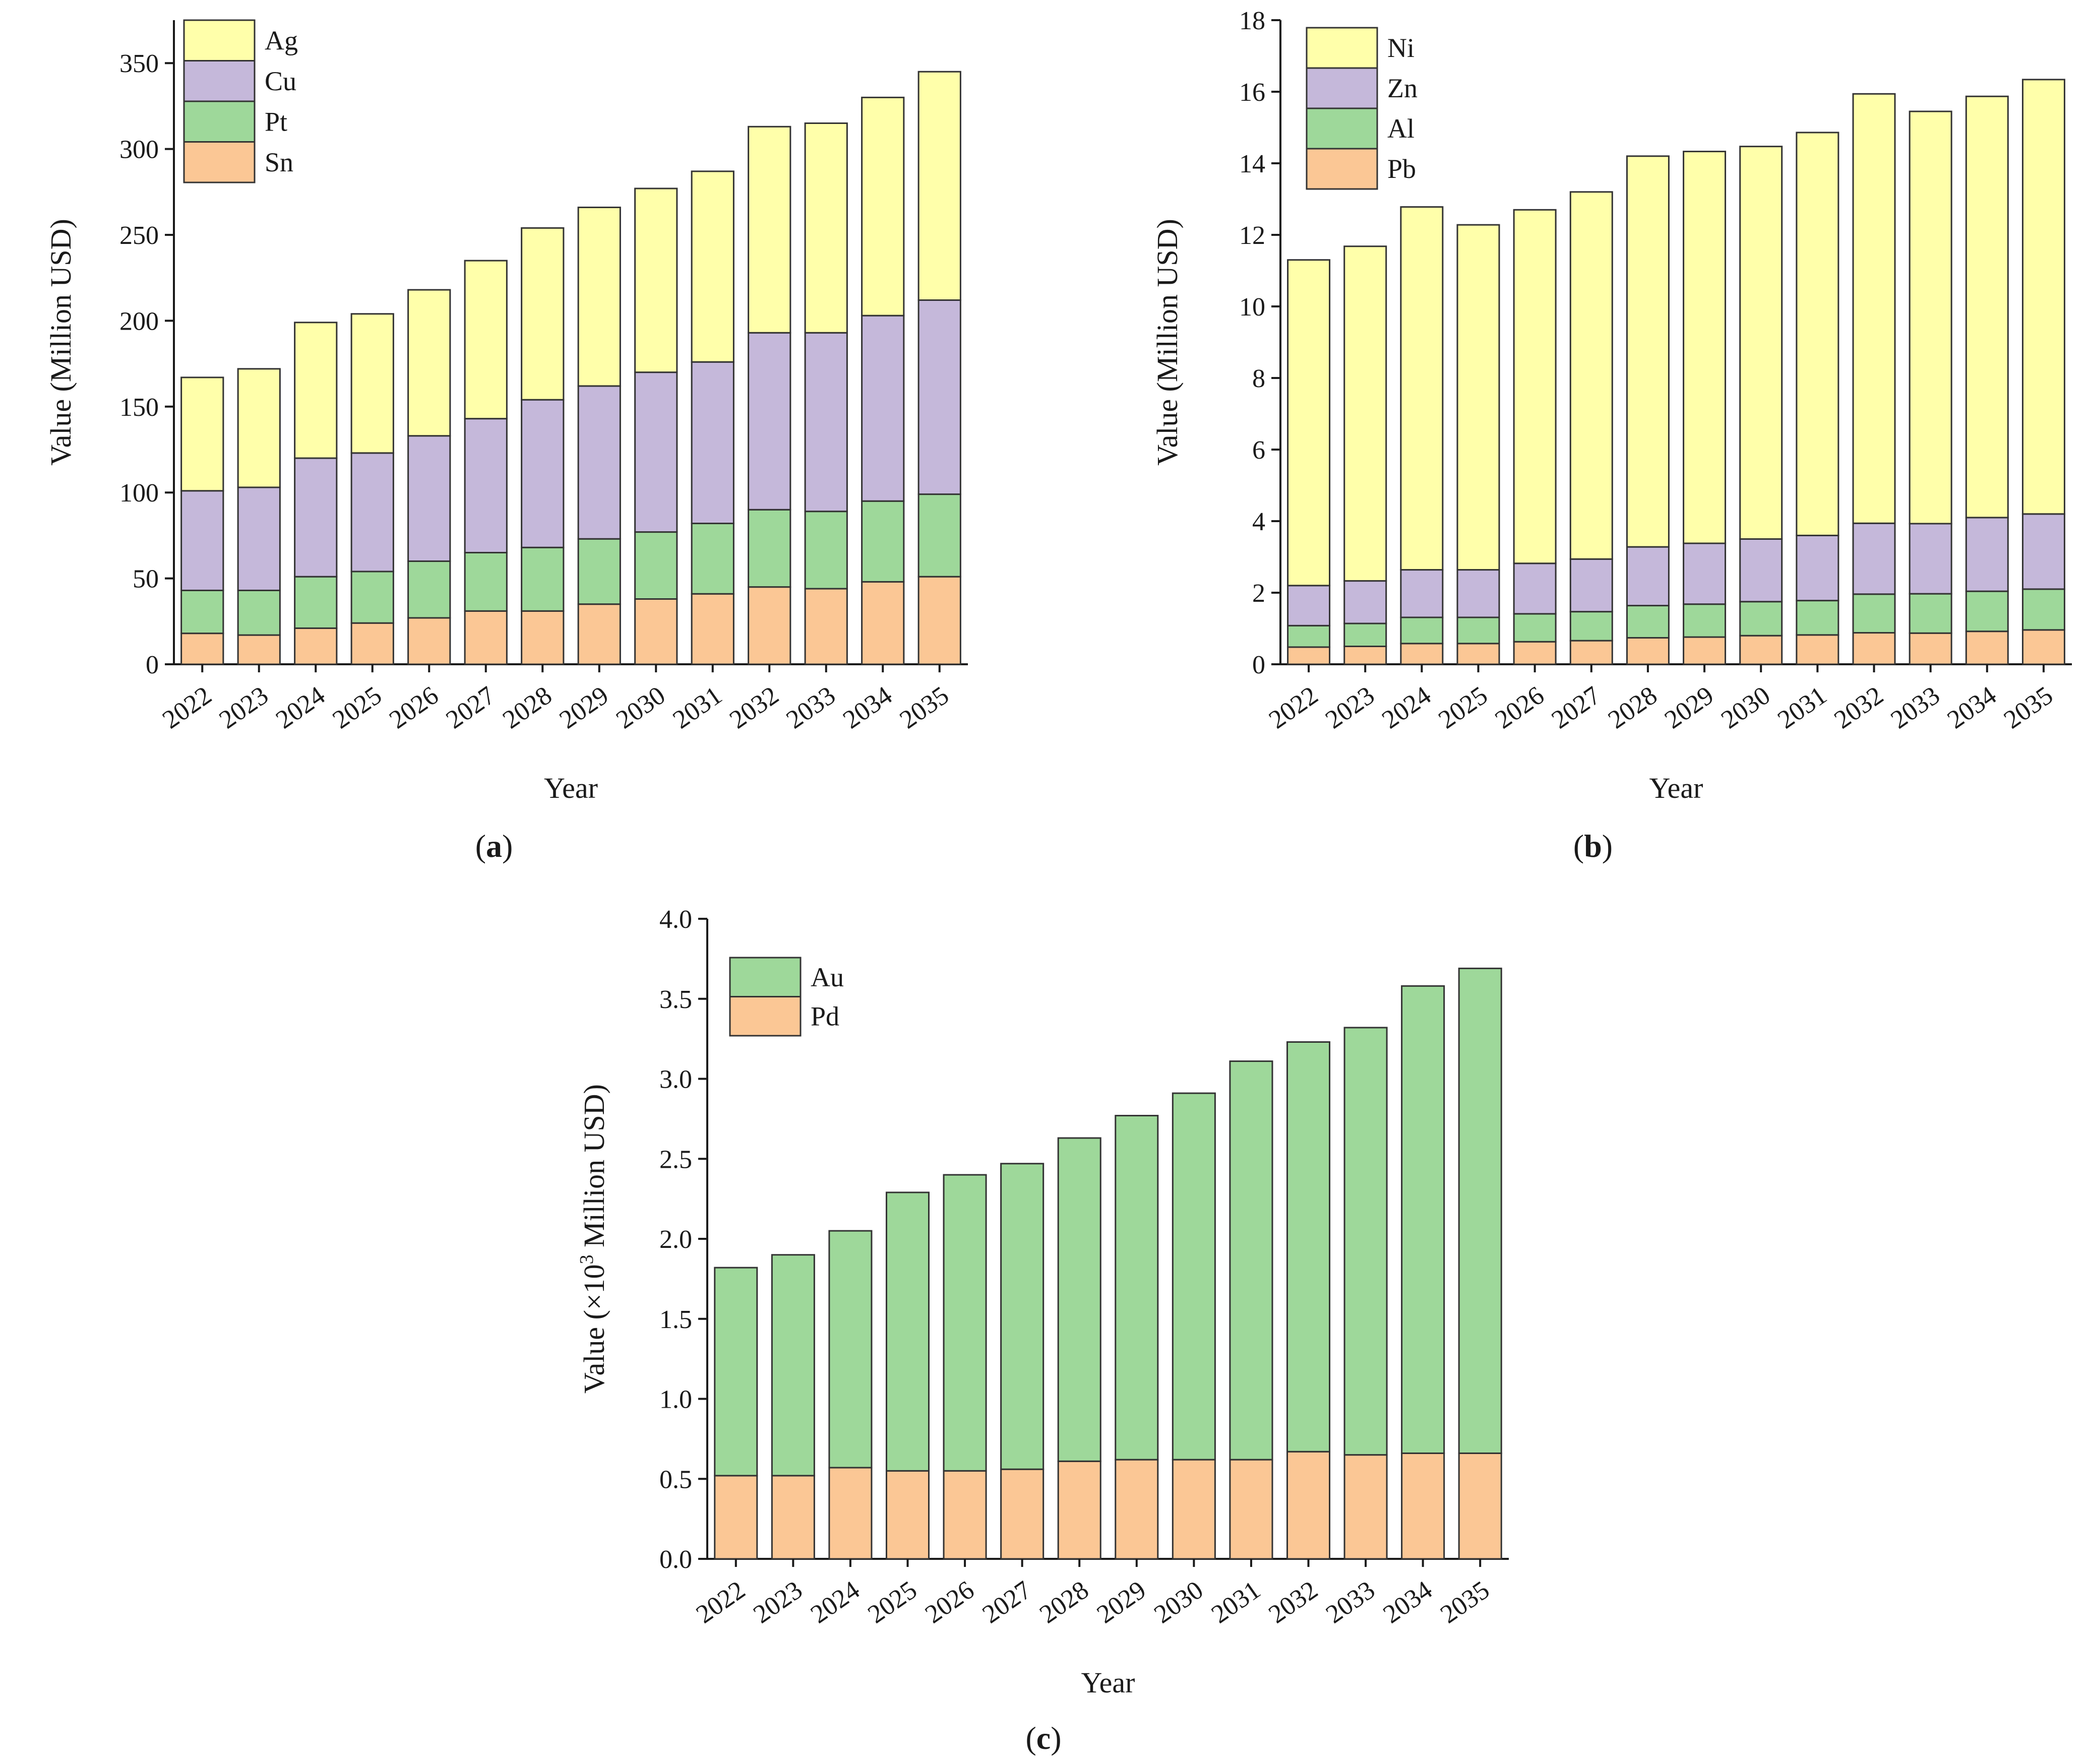 This screenshot has width=2087, height=1764. I want to click on y-tick-label-a: 250, so click(139, 235).